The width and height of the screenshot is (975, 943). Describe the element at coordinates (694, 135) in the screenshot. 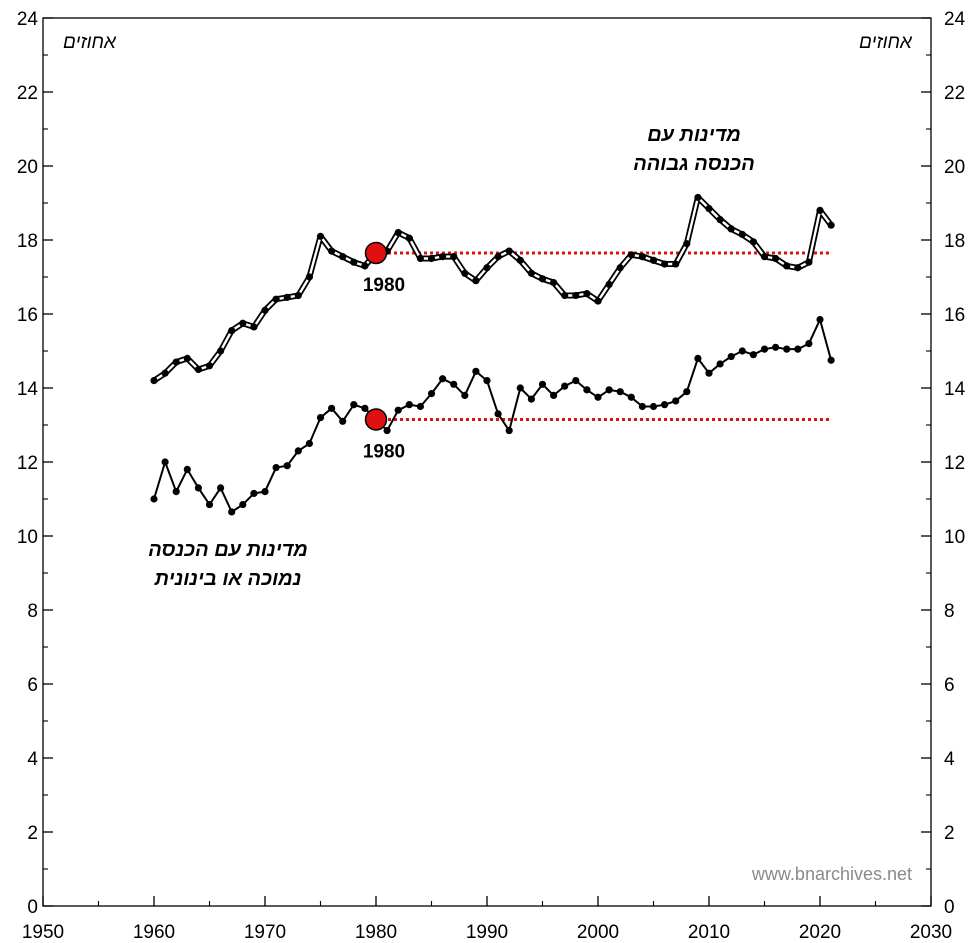

I see `series-label-high-income-line-1: מדינות עם` at that location.